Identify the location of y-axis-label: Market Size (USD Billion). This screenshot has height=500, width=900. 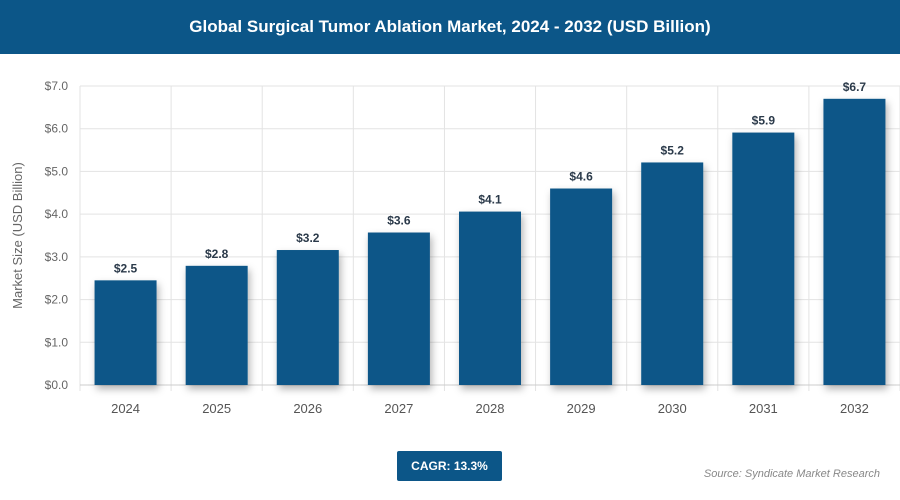
(17, 235).